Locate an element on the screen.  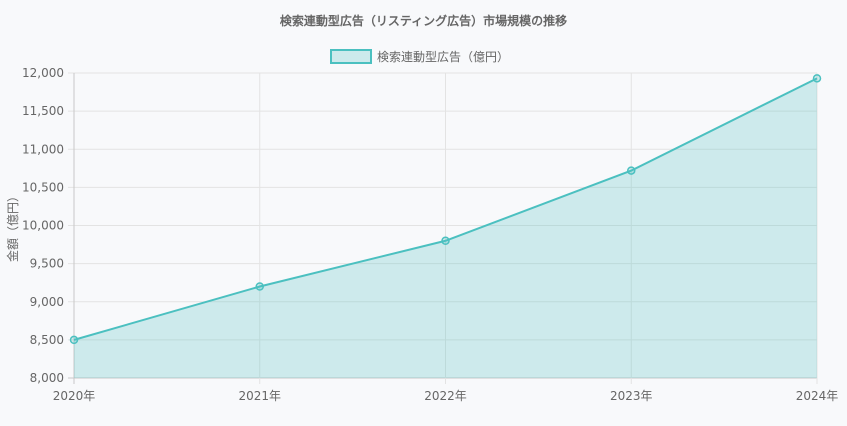
x-tick-label: 2021年 is located at coordinates (259, 396).